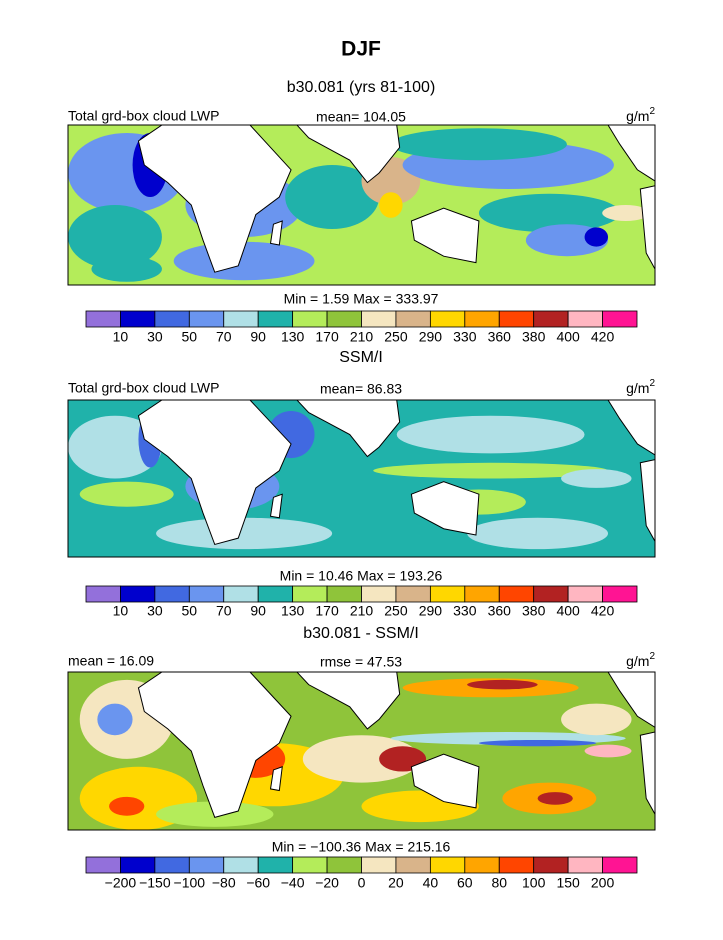 The image size is (723, 940). Describe the element at coordinates (465, 883) in the screenshot. I see `colorbar-label: 60` at that location.